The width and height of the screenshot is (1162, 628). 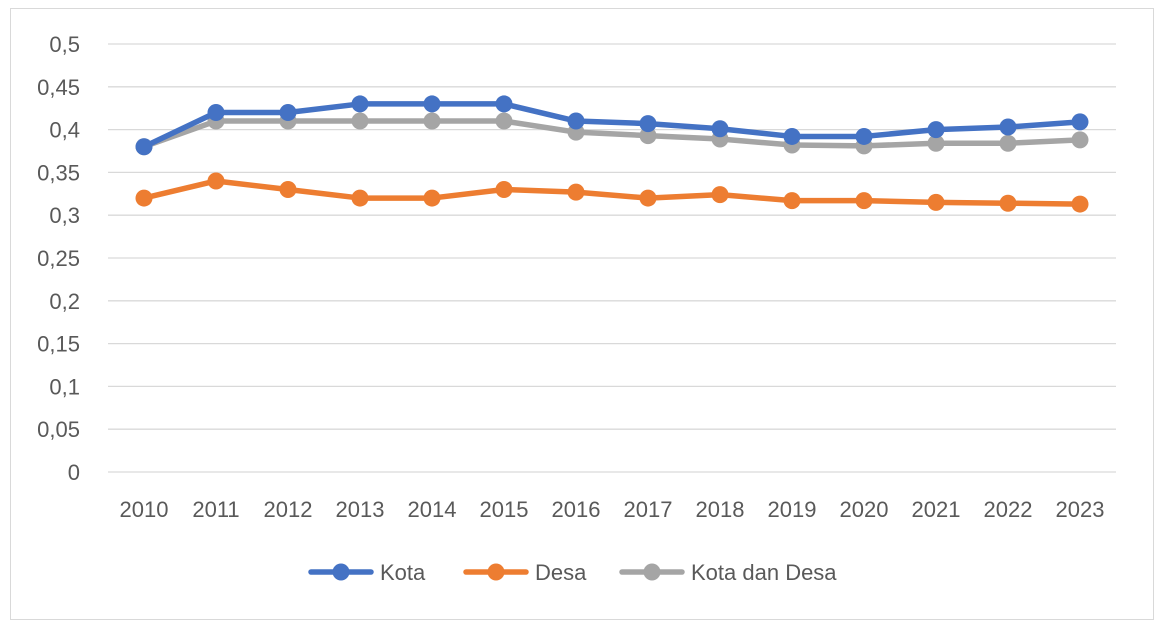 What do you see at coordinates (764, 572) in the screenshot?
I see `legend-label: Kota dan Desa` at bounding box center [764, 572].